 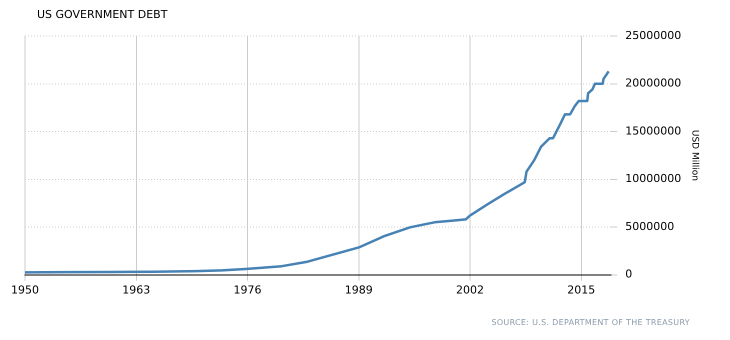 What do you see at coordinates (649, 226) in the screenshot?
I see `y-tick-label: 5000000` at bounding box center [649, 226].